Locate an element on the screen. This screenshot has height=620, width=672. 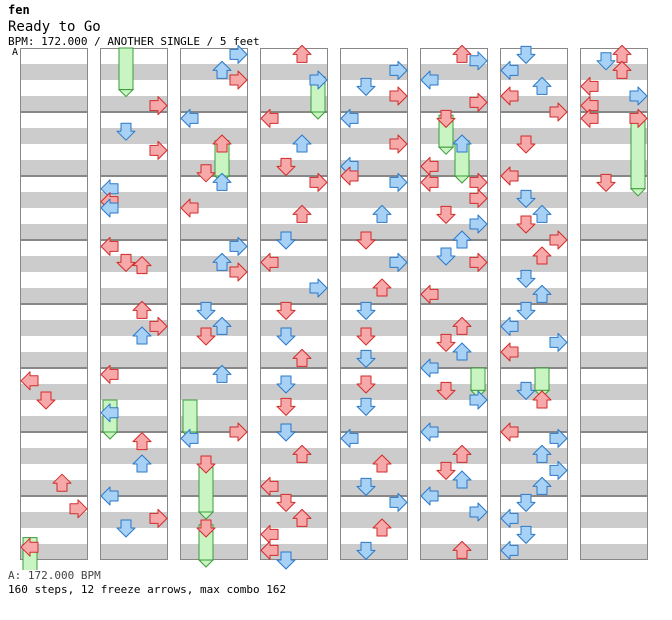
bpm-footer: A: 172.000 BPM is located at coordinates (54, 575).